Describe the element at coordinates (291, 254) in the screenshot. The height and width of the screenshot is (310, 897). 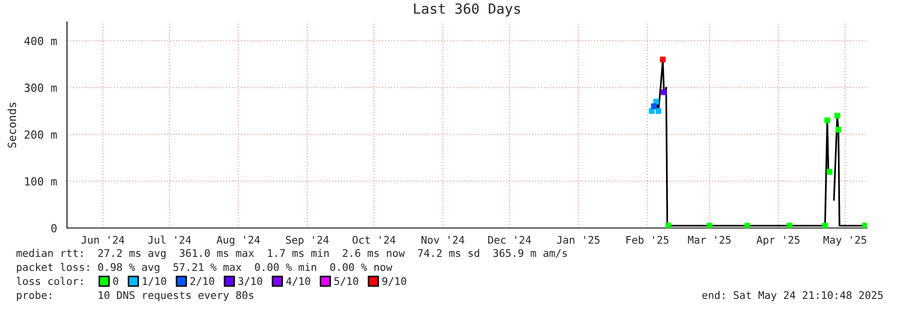
I see `text: median rtt: 27.2 ms avg 361.0 ms max 1.7 ms min 2.6 ms now 74.2 ms sd 365.9 m am/s` at that location.